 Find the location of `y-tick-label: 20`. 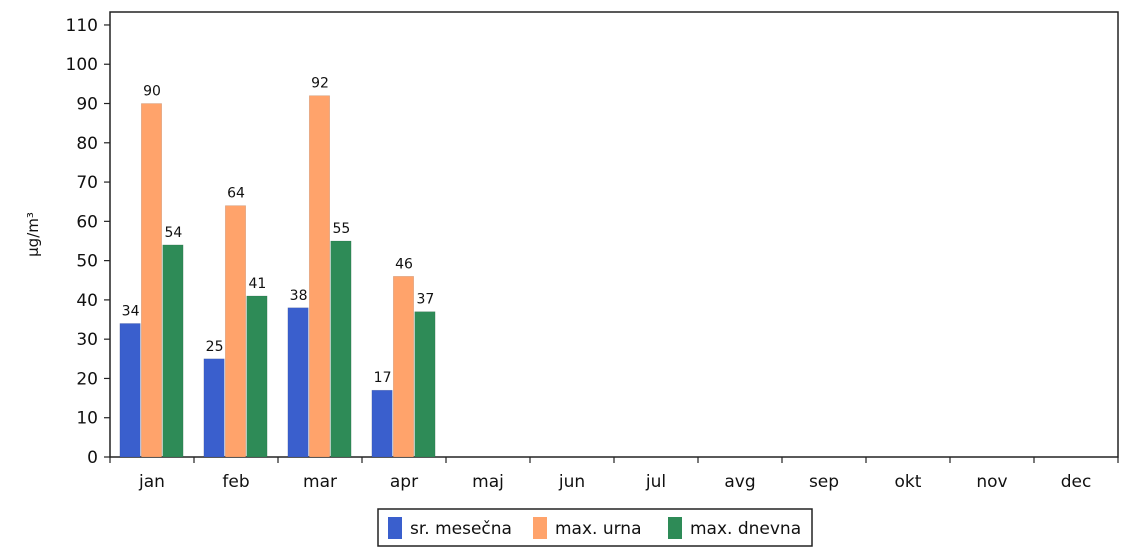

y-tick-label: 20 is located at coordinates (87, 379).